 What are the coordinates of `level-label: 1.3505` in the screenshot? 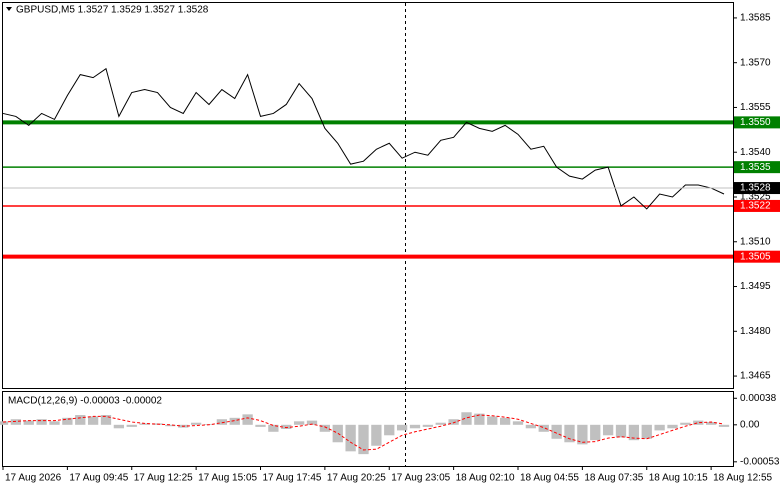 It's located at (755, 256).